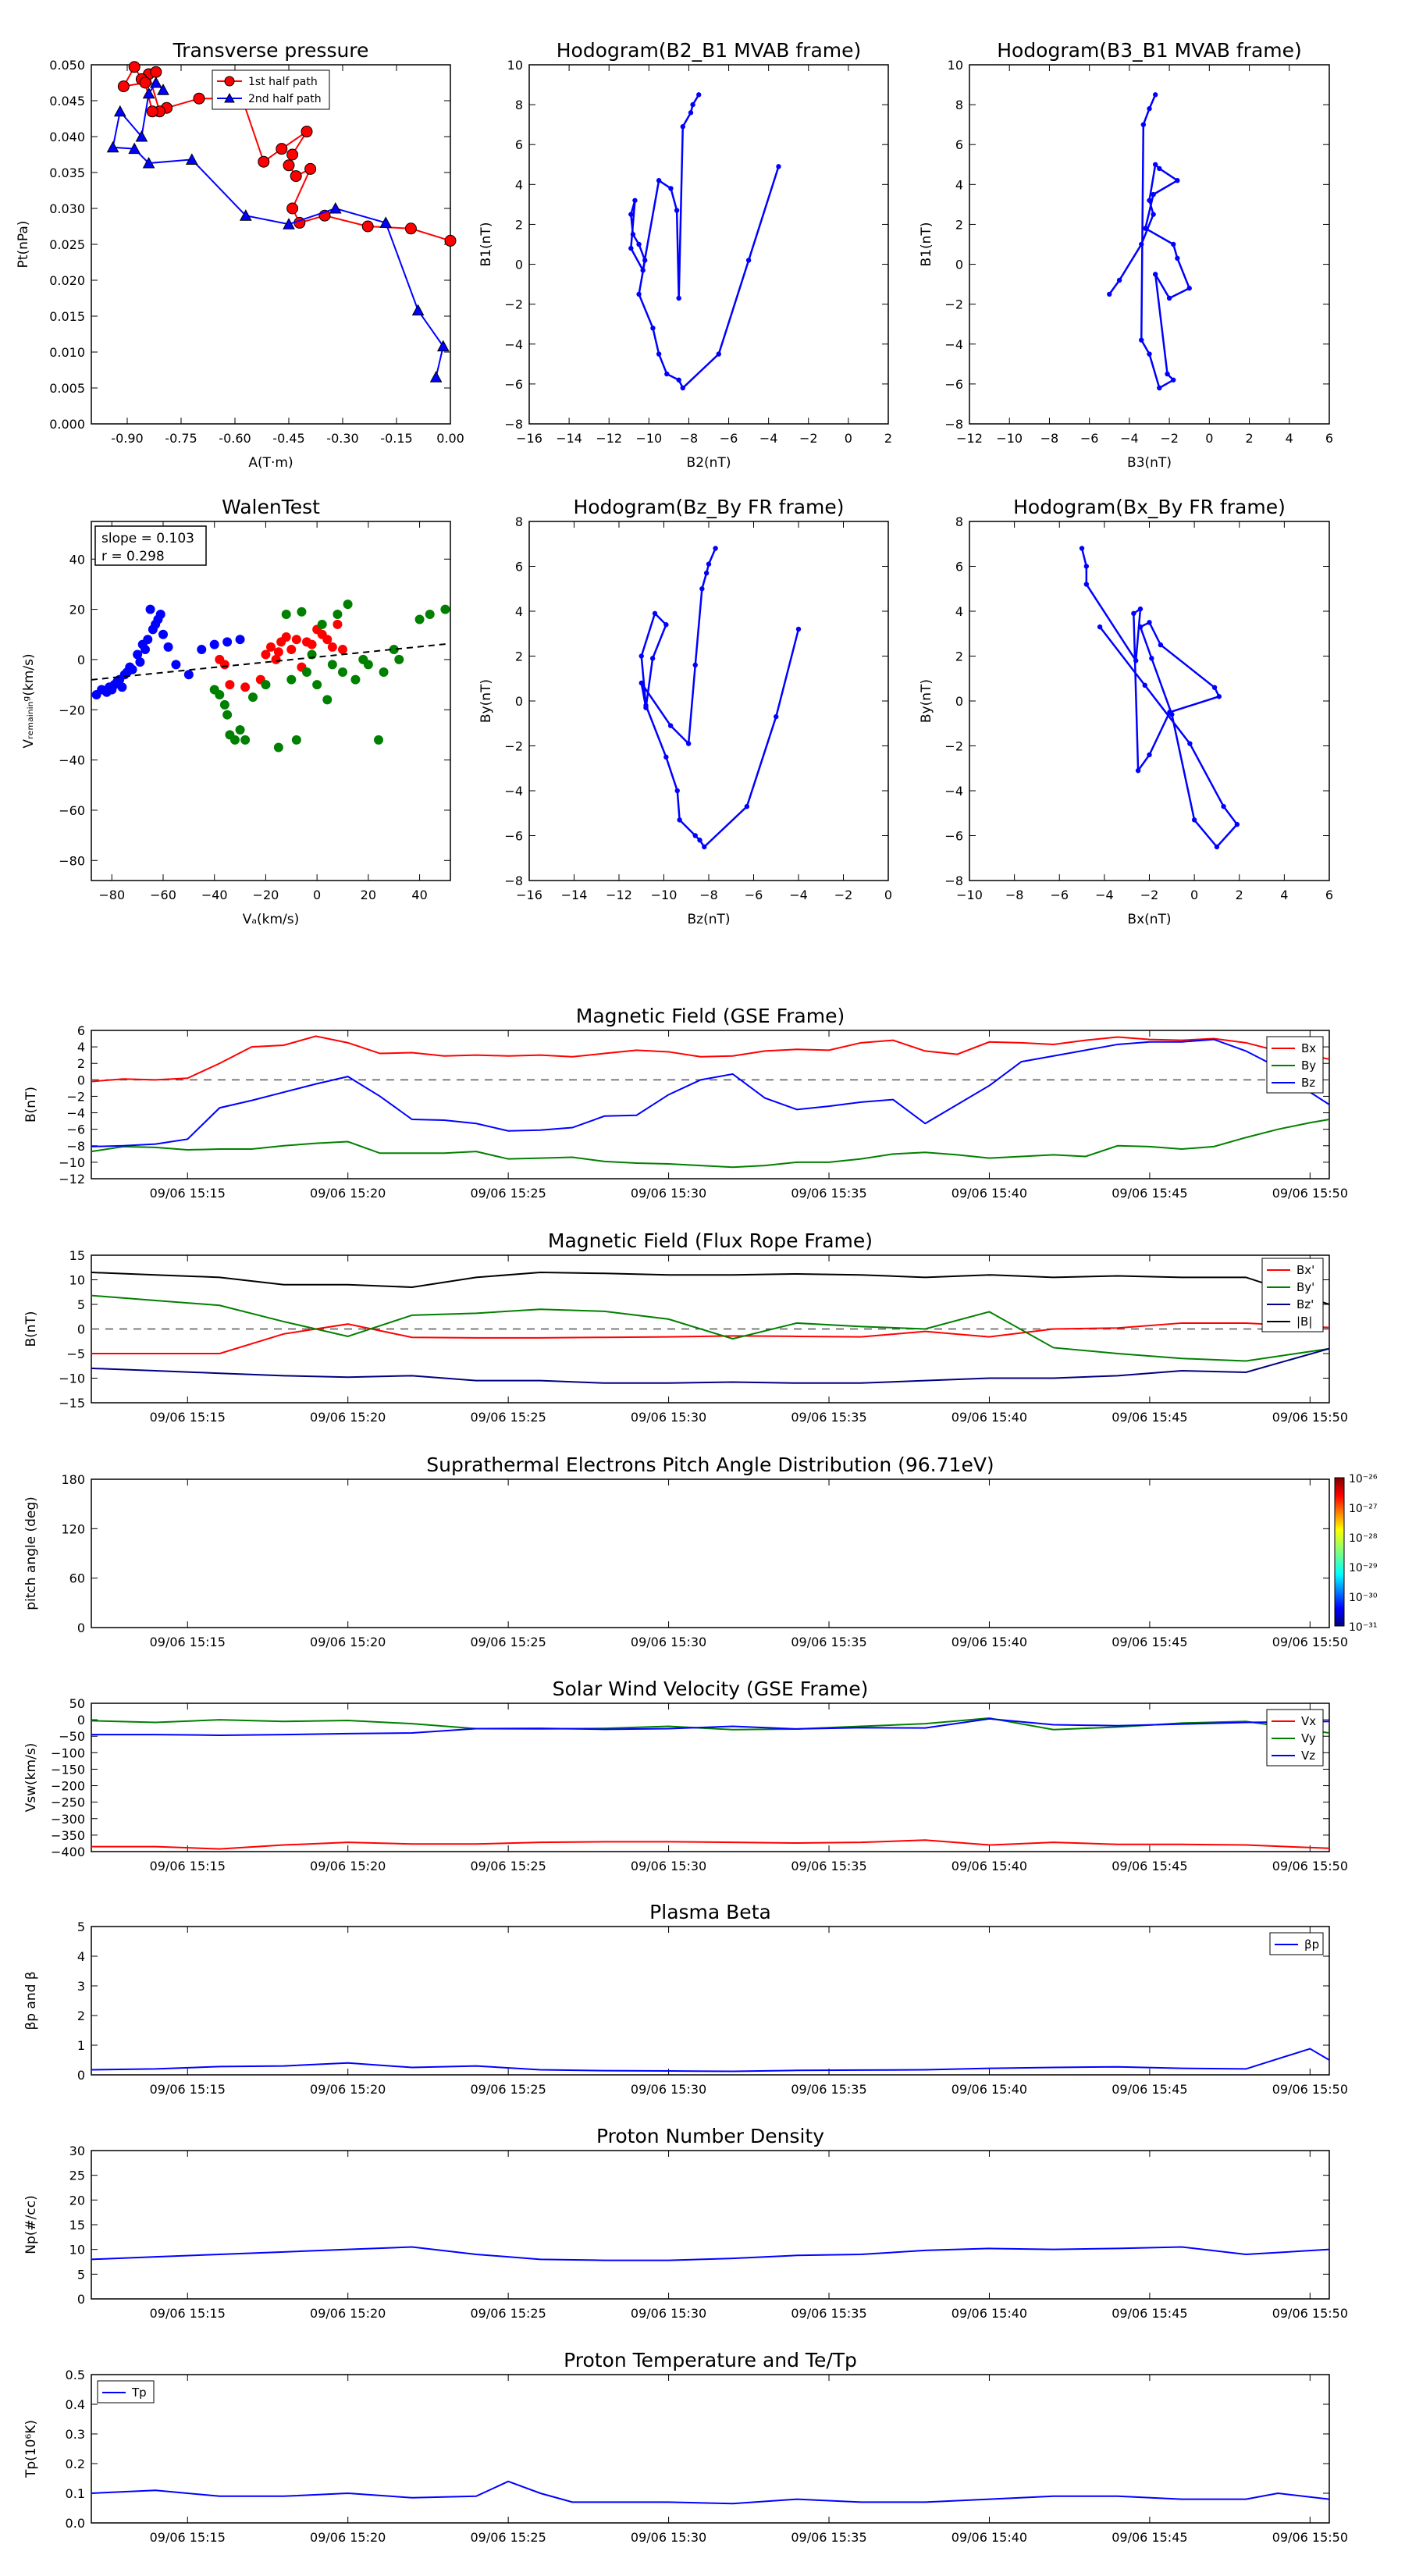  I want to click on mag-fr-ytick-label: 5, so click(81, 1304).